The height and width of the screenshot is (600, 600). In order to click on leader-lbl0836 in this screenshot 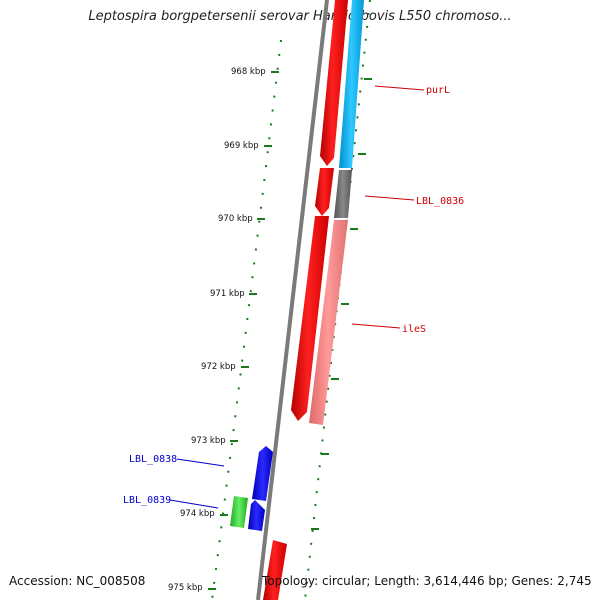, I will do `click(389, 198)`.